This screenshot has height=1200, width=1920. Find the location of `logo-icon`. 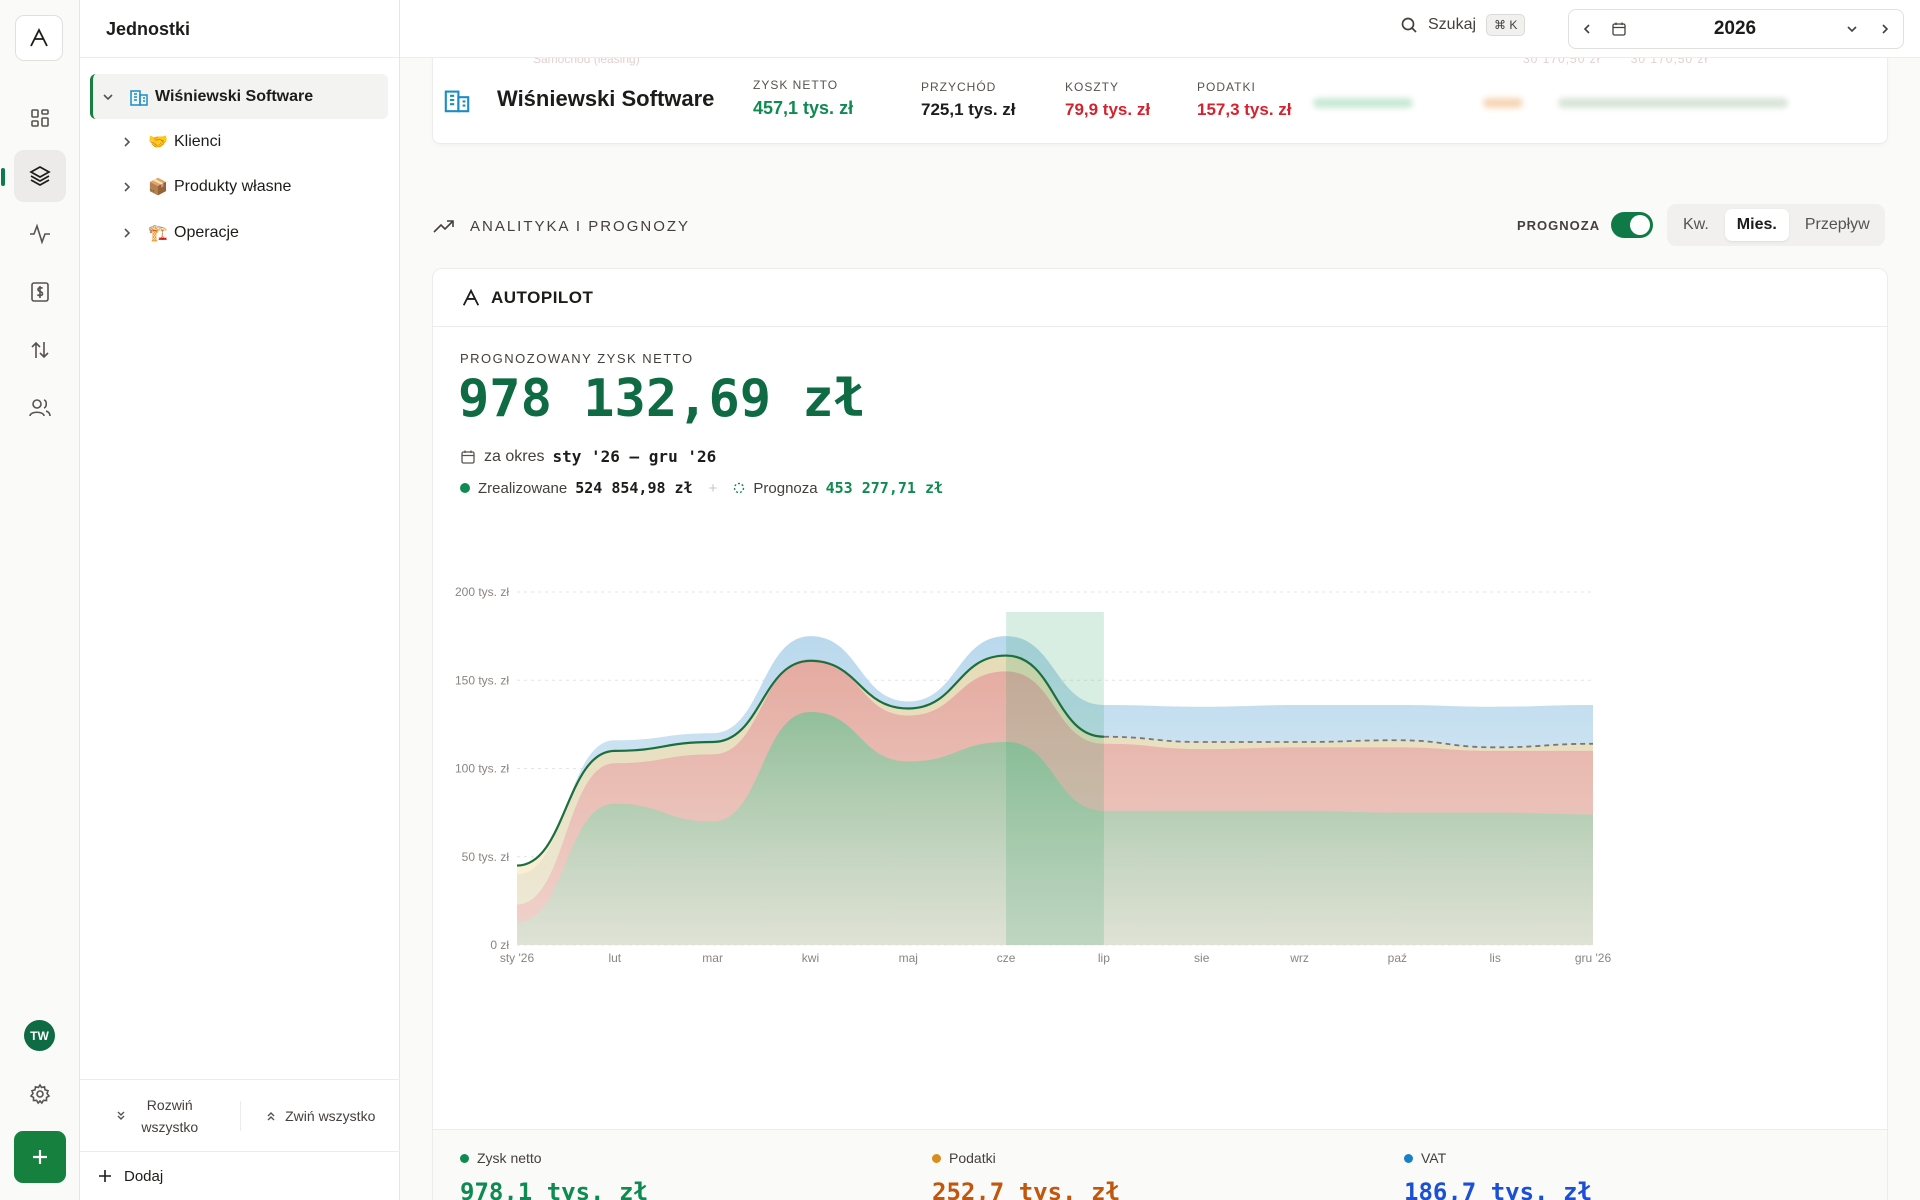

logo-icon is located at coordinates (39, 37).